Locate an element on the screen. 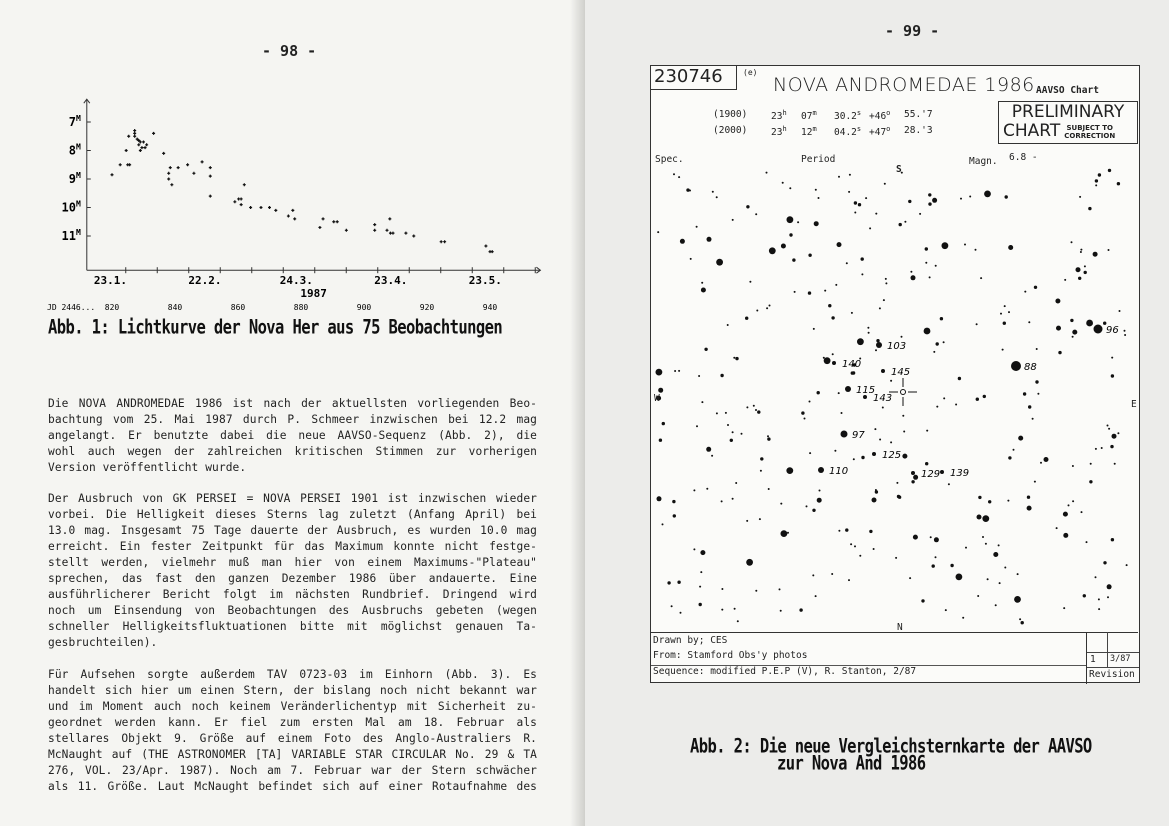 The width and height of the screenshot is (1169, 826). revision-number: 1 is located at coordinates (1093, 659).